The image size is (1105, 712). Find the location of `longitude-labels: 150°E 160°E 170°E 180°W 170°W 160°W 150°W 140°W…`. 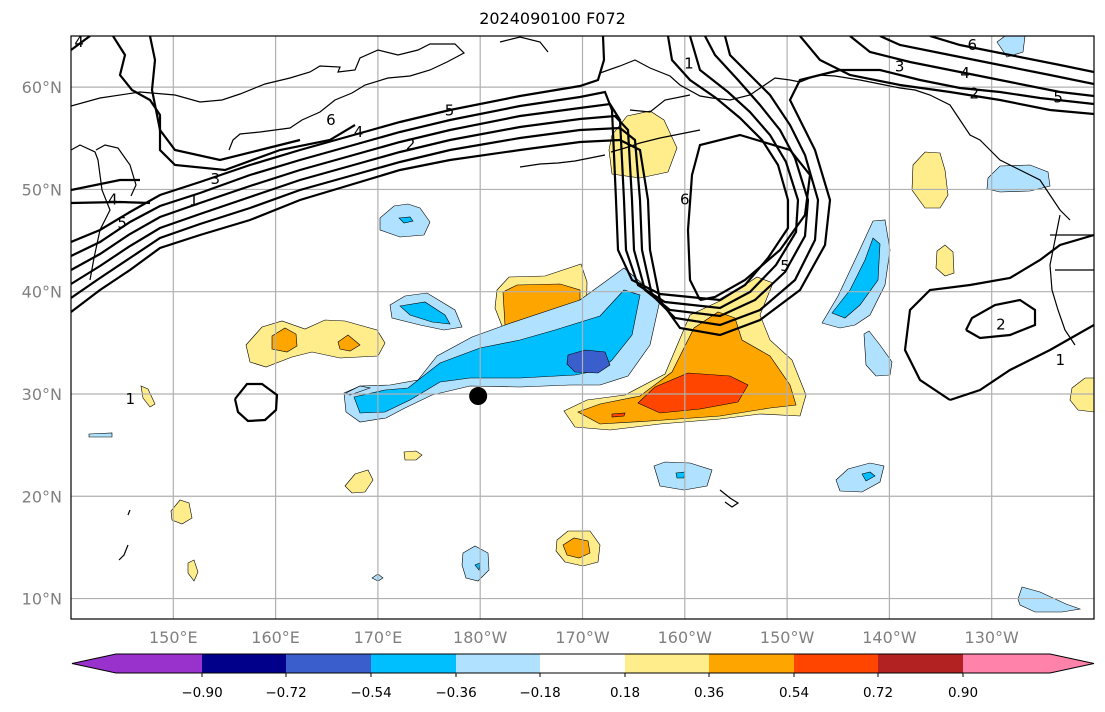

longitude-labels: 150°E 160°E 170°E 180°W 170°W 160°W 150°W 140°W… is located at coordinates (584, 637).